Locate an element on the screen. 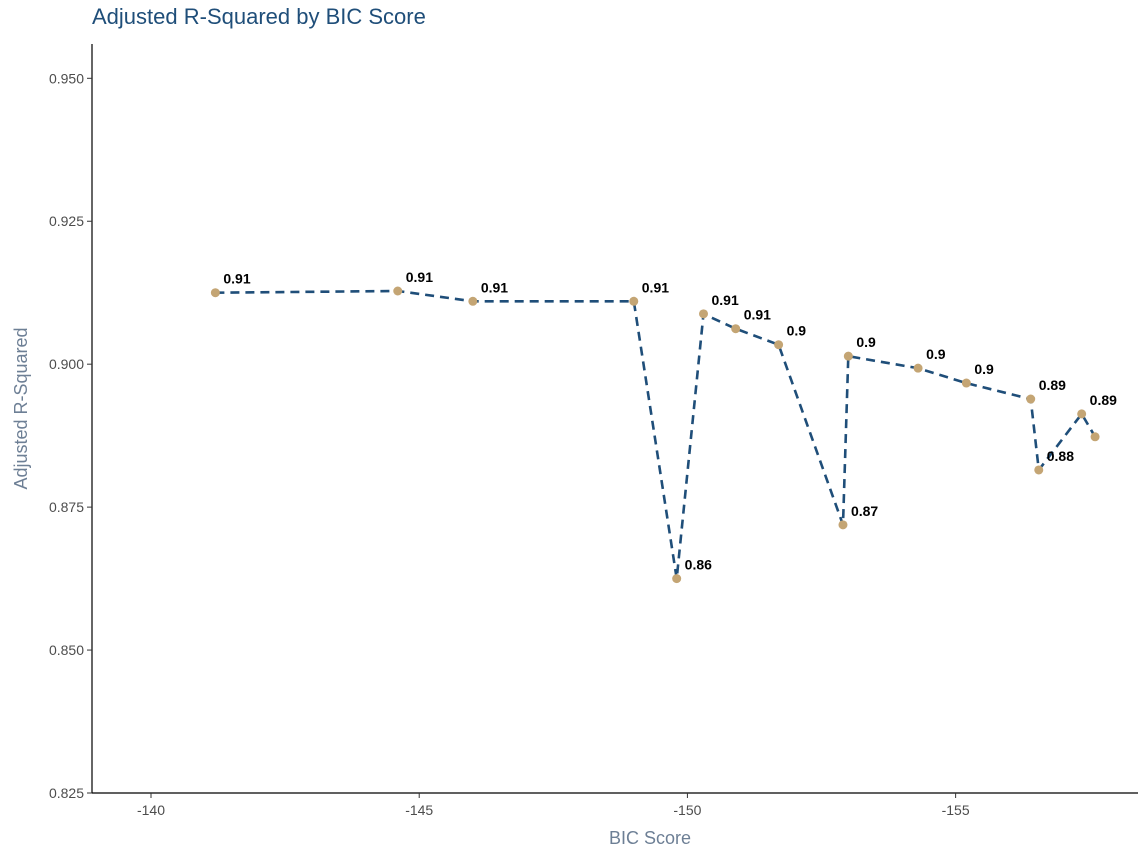 Image resolution: width=1147 pixels, height=853 pixels. y-axis-title: Adjusted R-Squared is located at coordinates (21, 408).